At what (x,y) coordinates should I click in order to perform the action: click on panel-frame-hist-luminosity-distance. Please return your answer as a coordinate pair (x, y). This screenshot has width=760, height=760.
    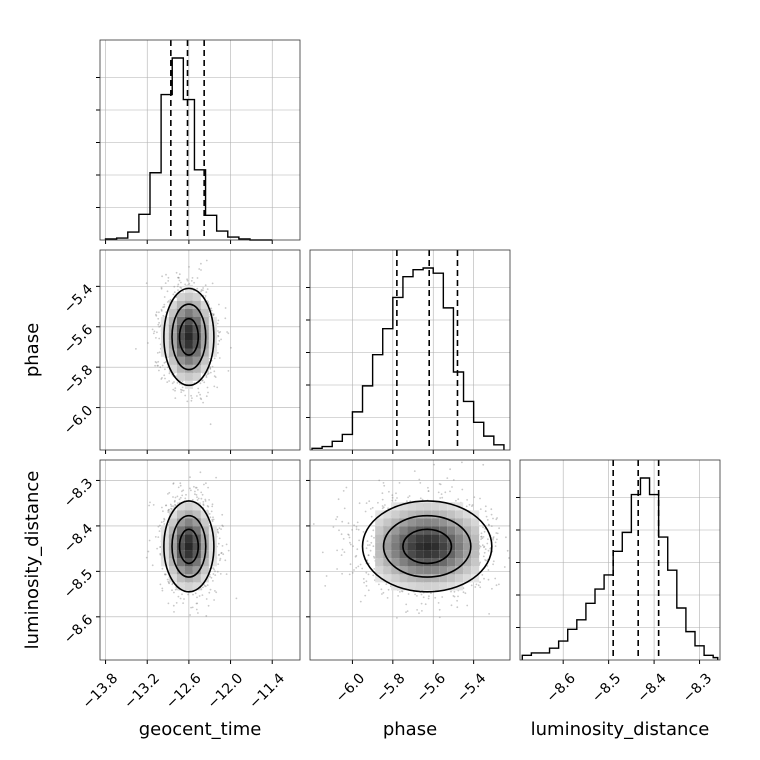
    Looking at the image, I should click on (620, 560).